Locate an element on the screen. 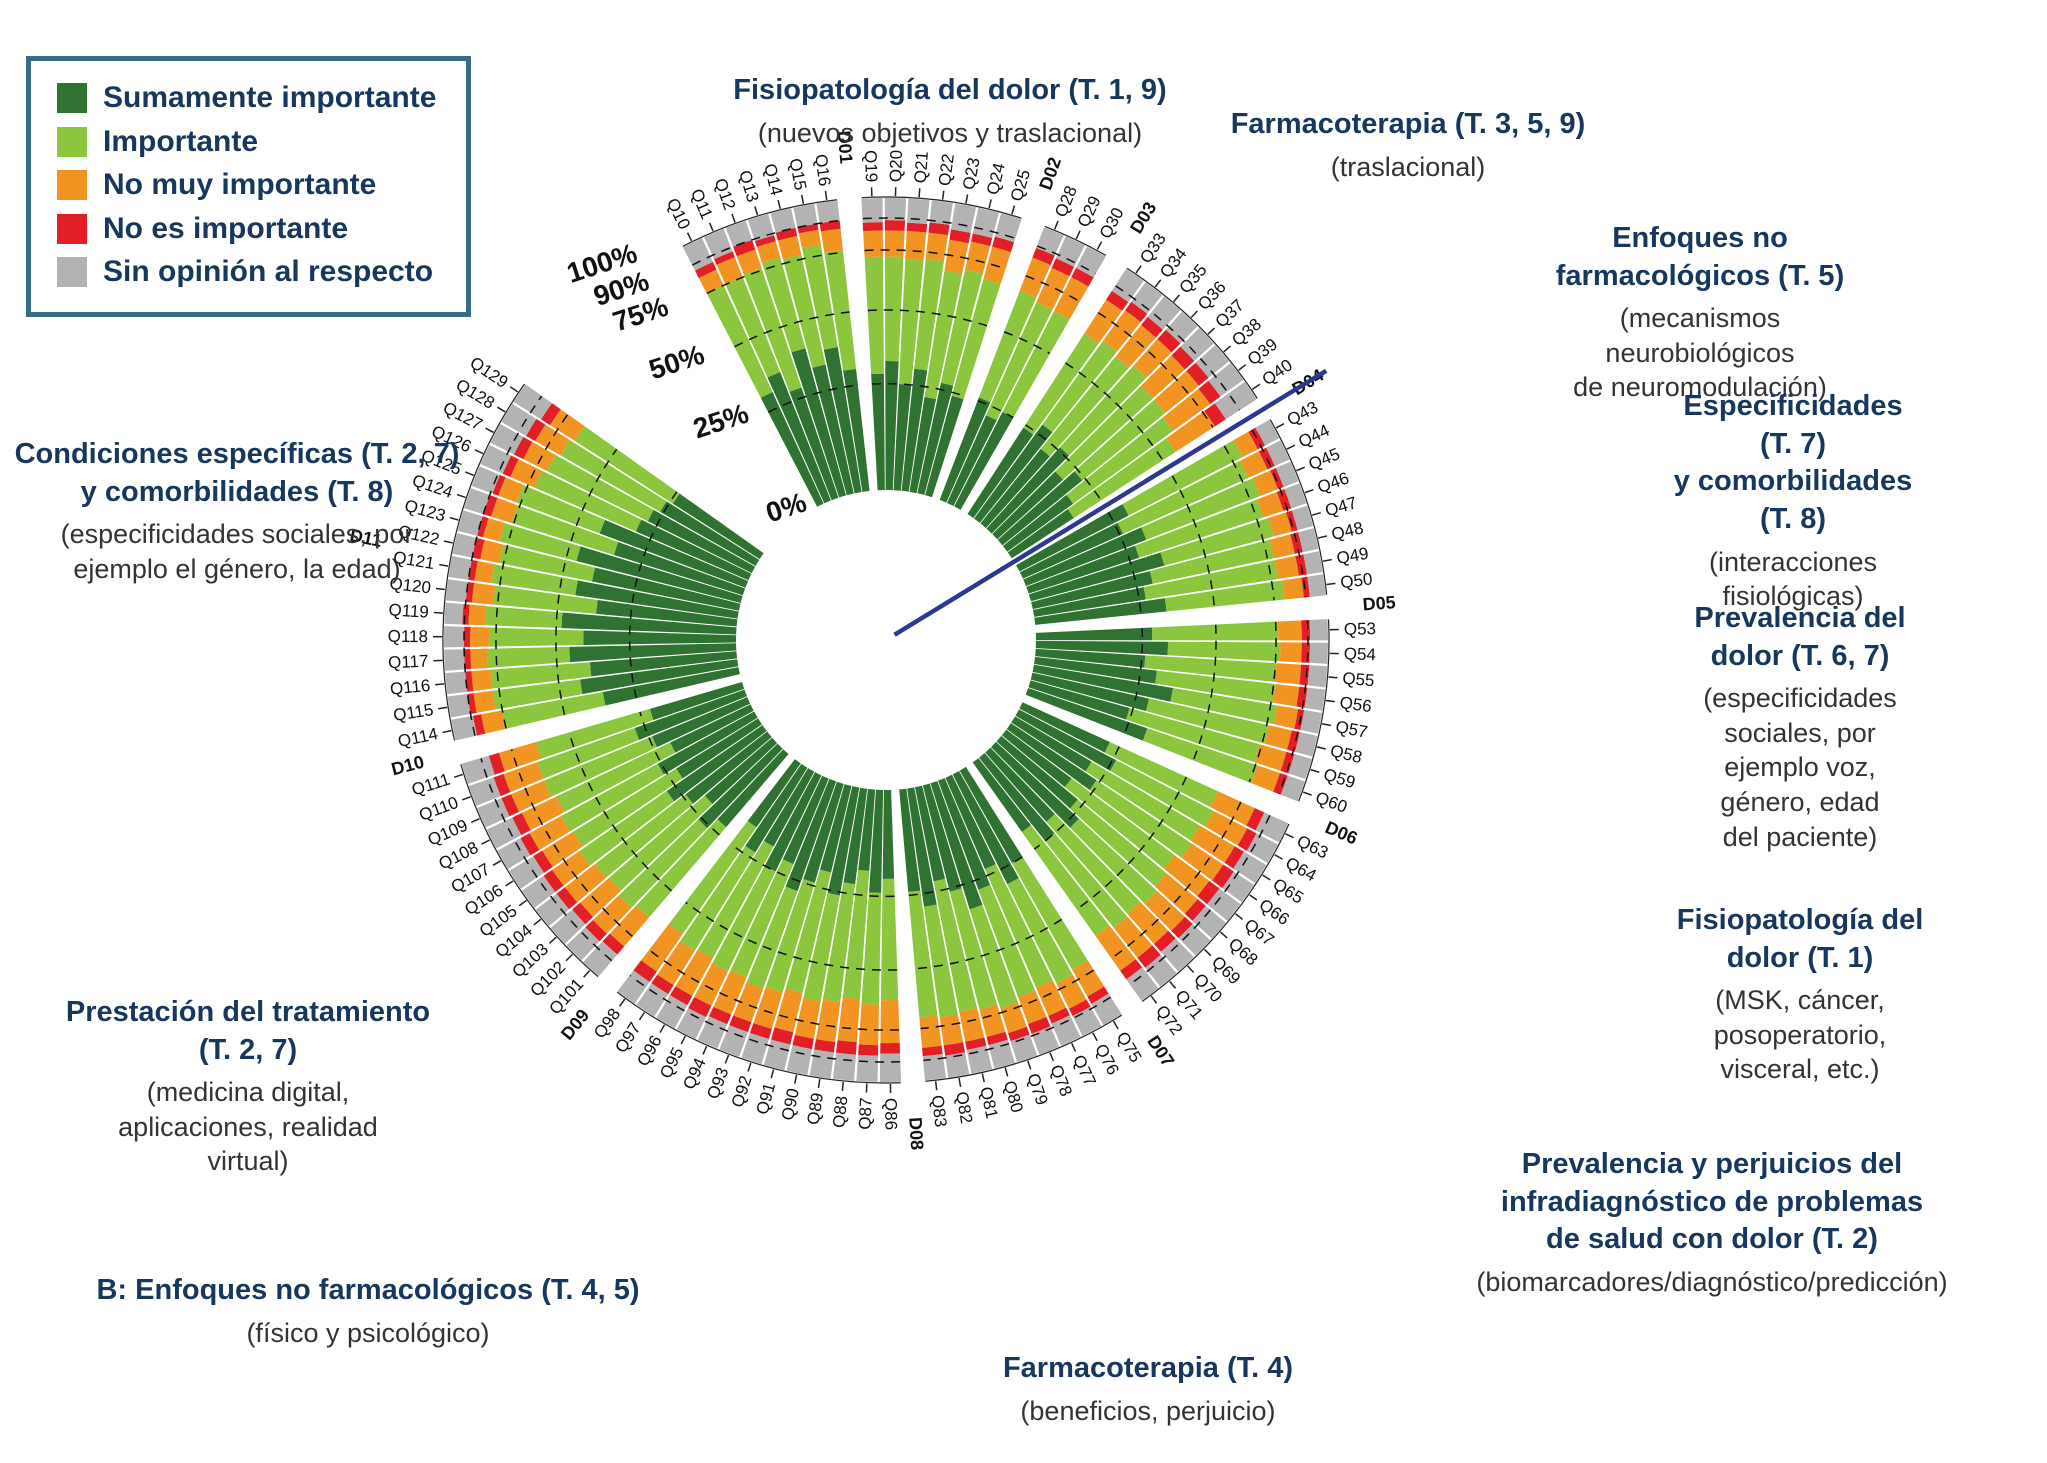 Image resolution: width=2047 pixels, height=1463 pixels. bar-Q110 is located at coordinates (607, 747).